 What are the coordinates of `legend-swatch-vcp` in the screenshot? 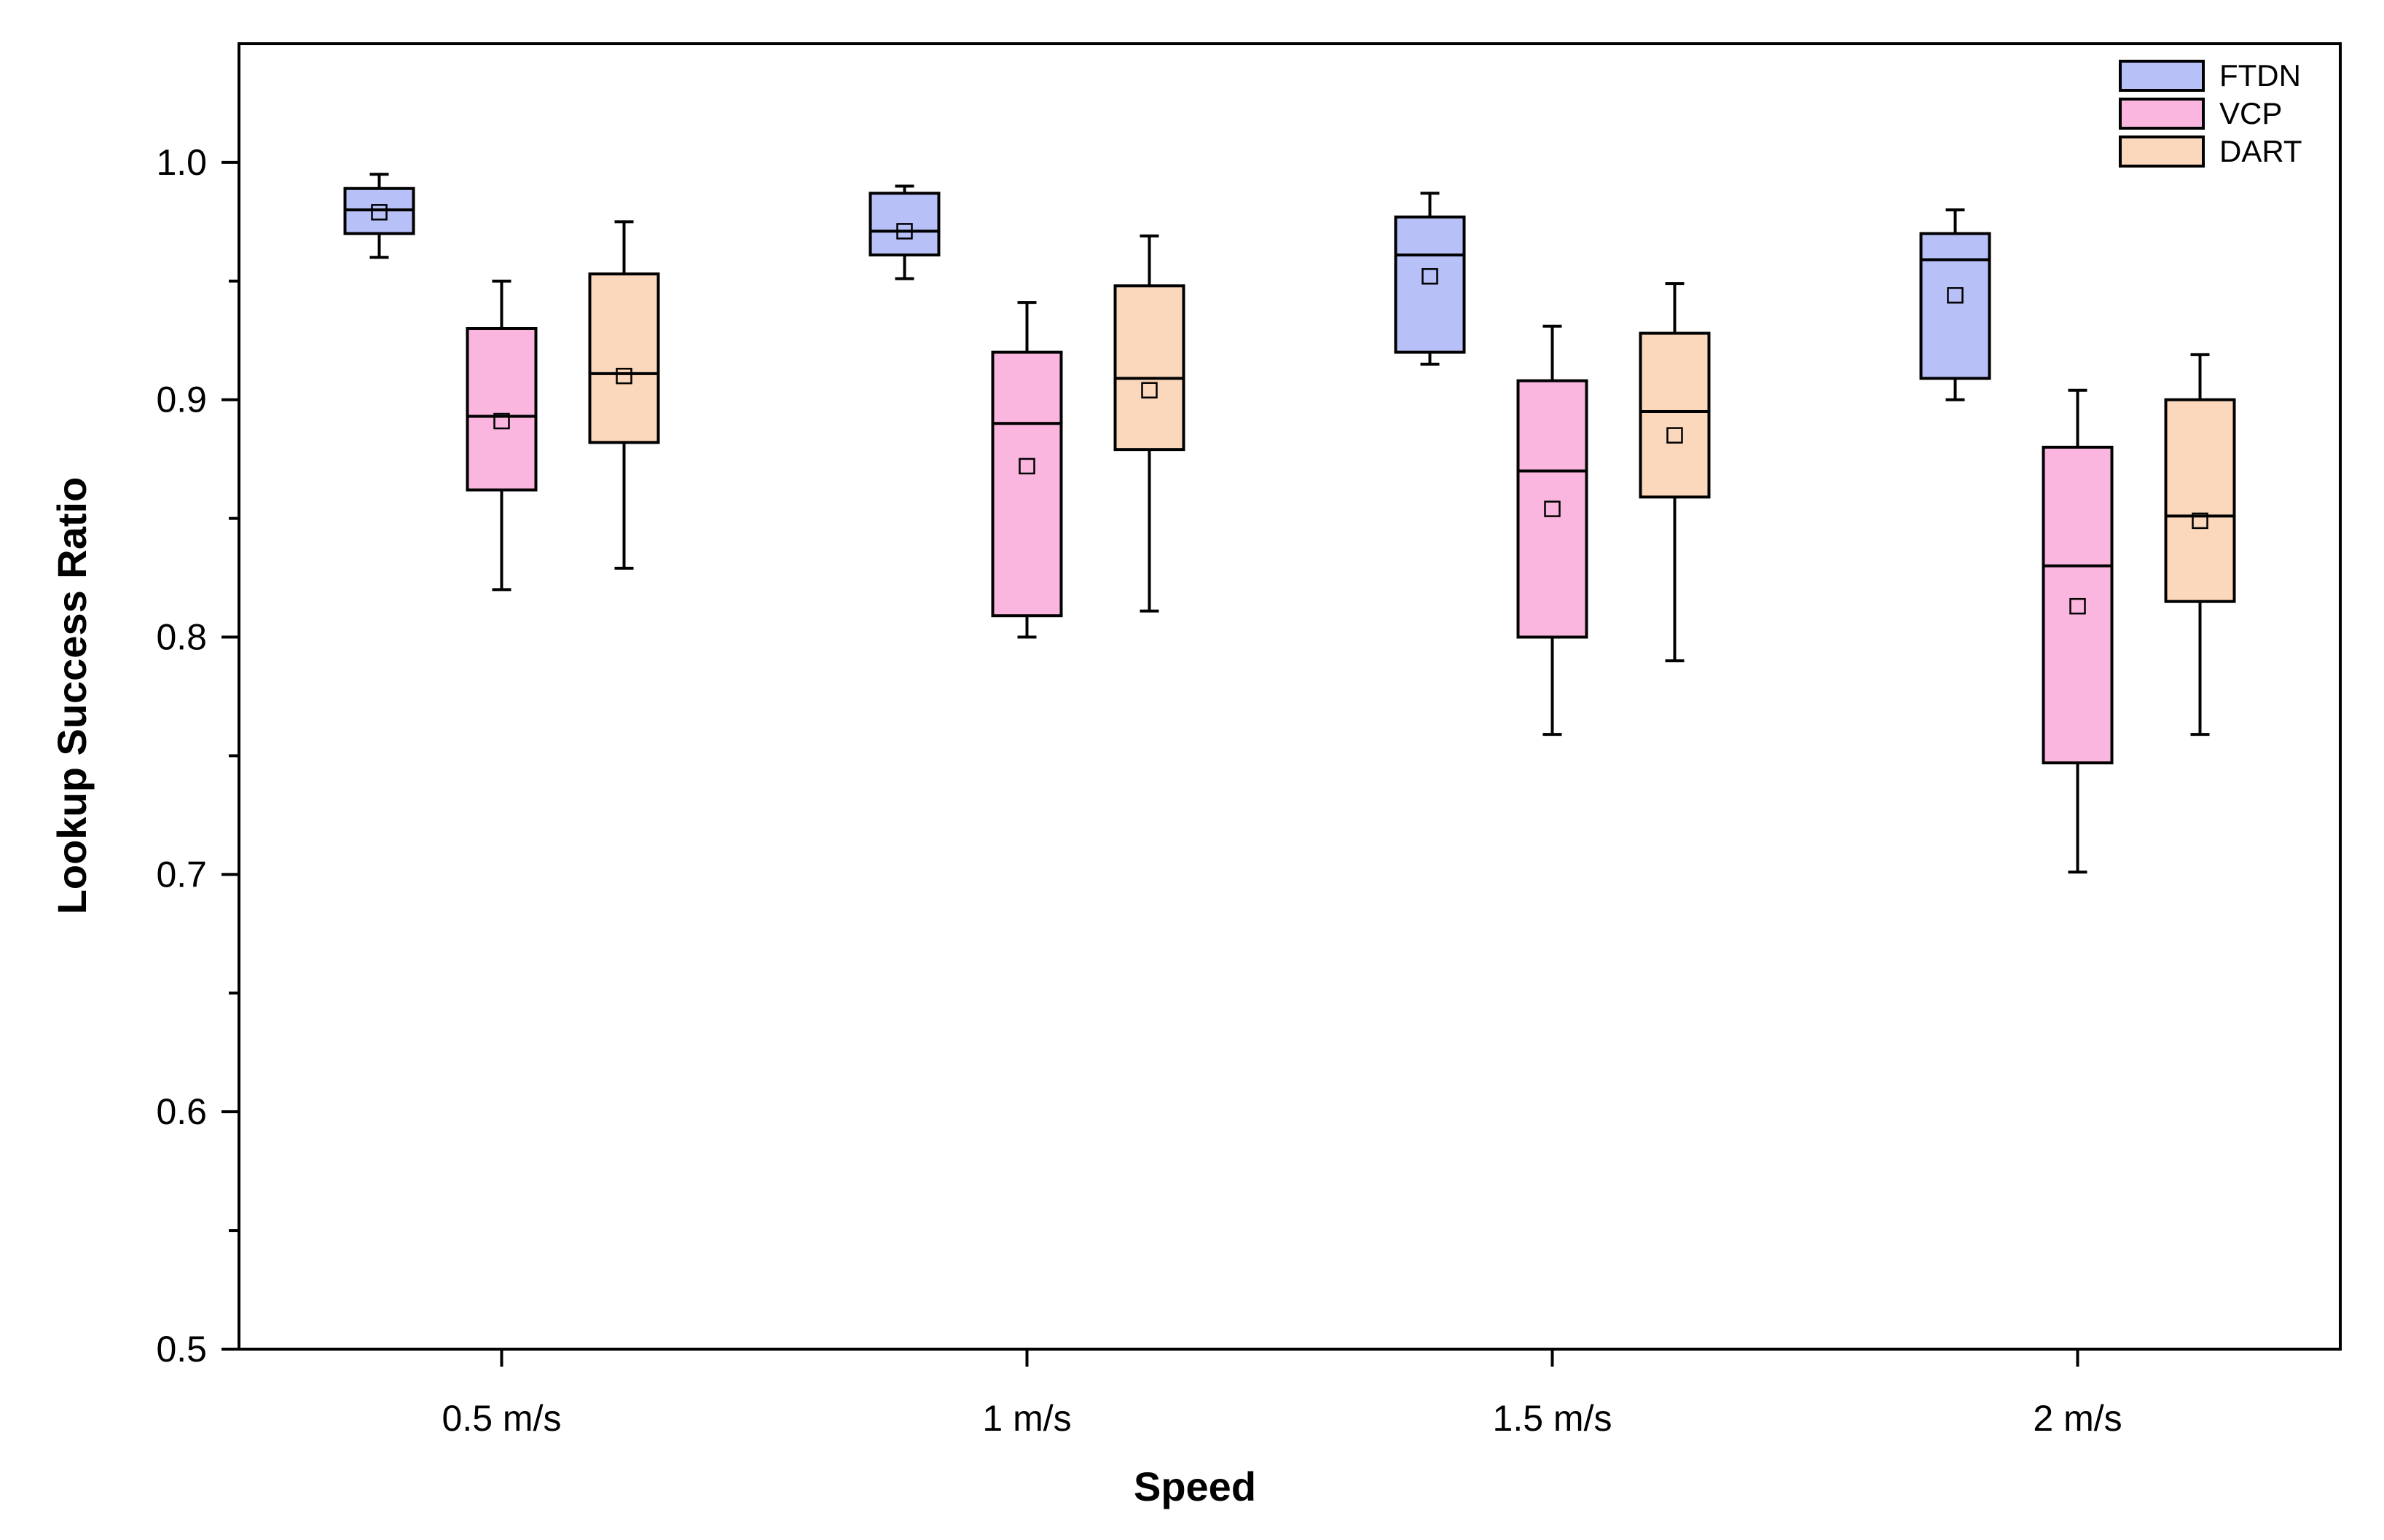 It's located at (2162, 114).